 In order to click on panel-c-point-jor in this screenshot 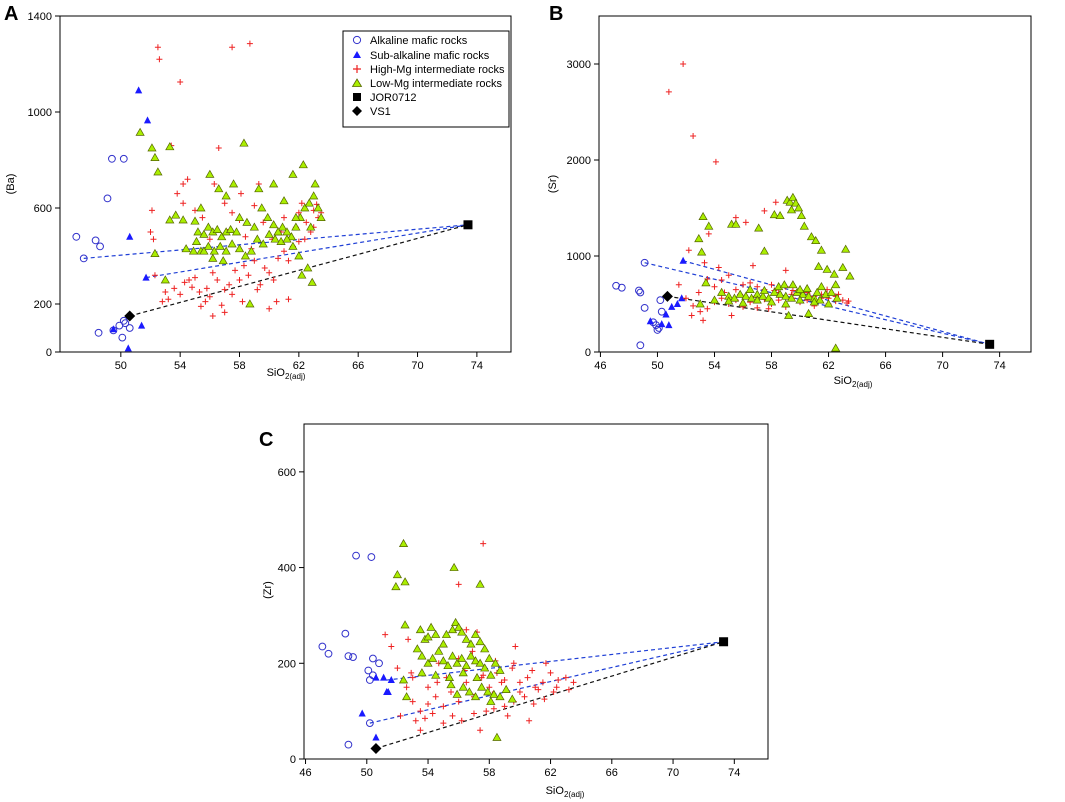, I will do `click(724, 642)`.